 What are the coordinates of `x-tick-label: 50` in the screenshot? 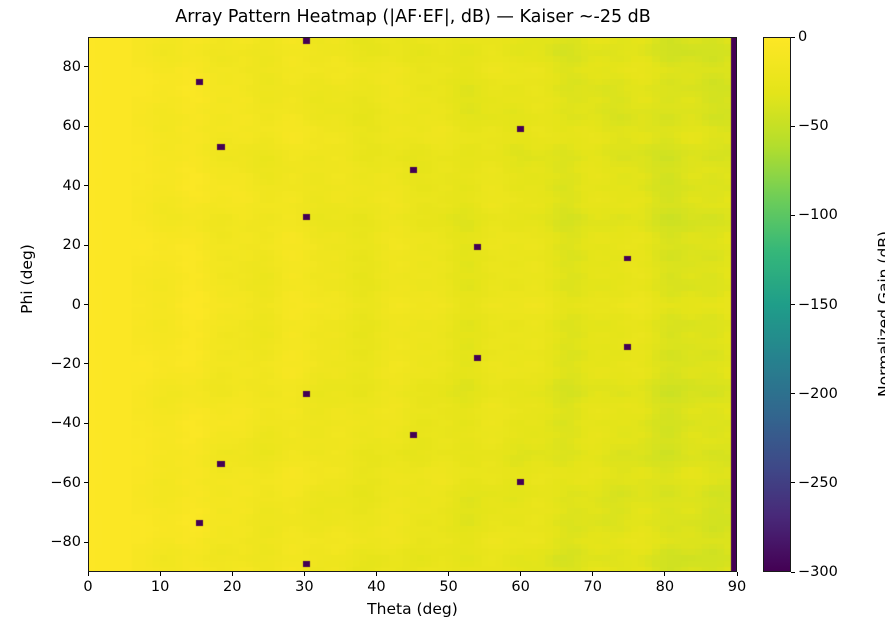 It's located at (448, 587).